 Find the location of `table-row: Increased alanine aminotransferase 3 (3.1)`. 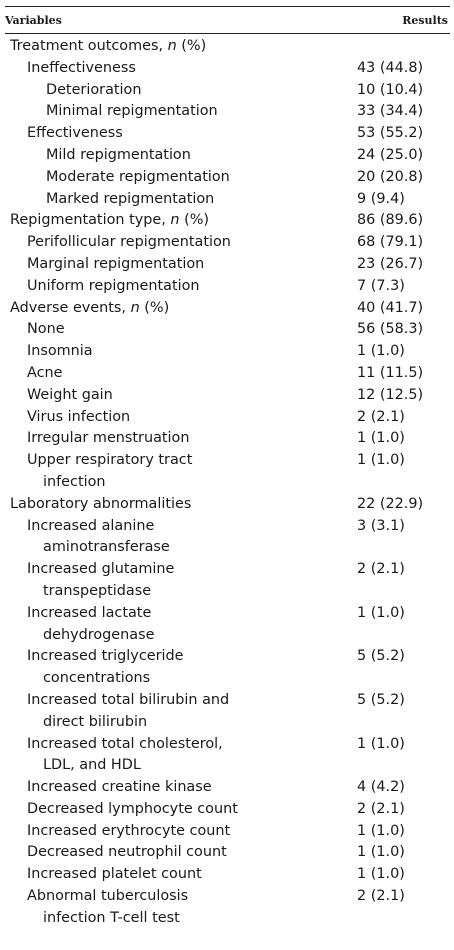

table-row: Increased alanine aminotransferase 3 (3.1) is located at coordinates (227, 538).